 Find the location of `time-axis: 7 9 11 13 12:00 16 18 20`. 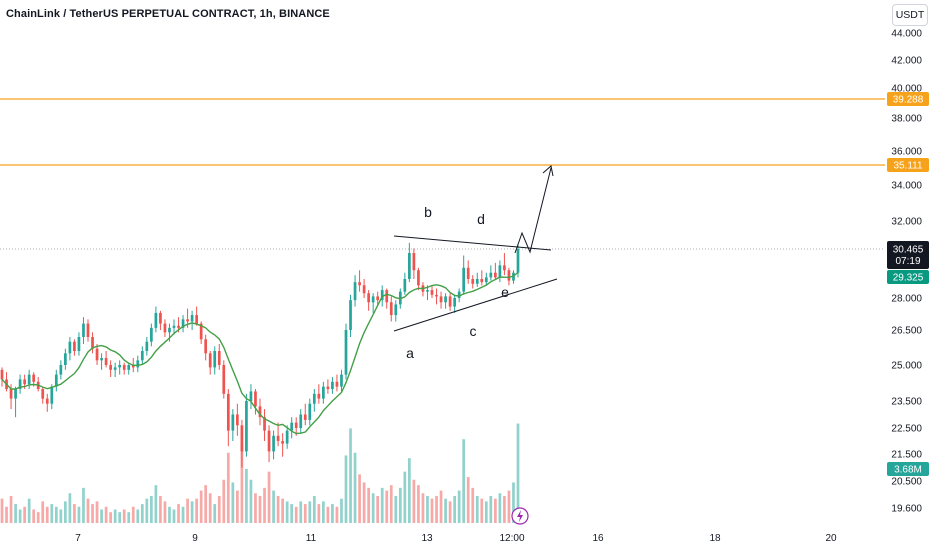

time-axis: 7 9 11 13 12:00 16 18 20 is located at coordinates (456, 538).